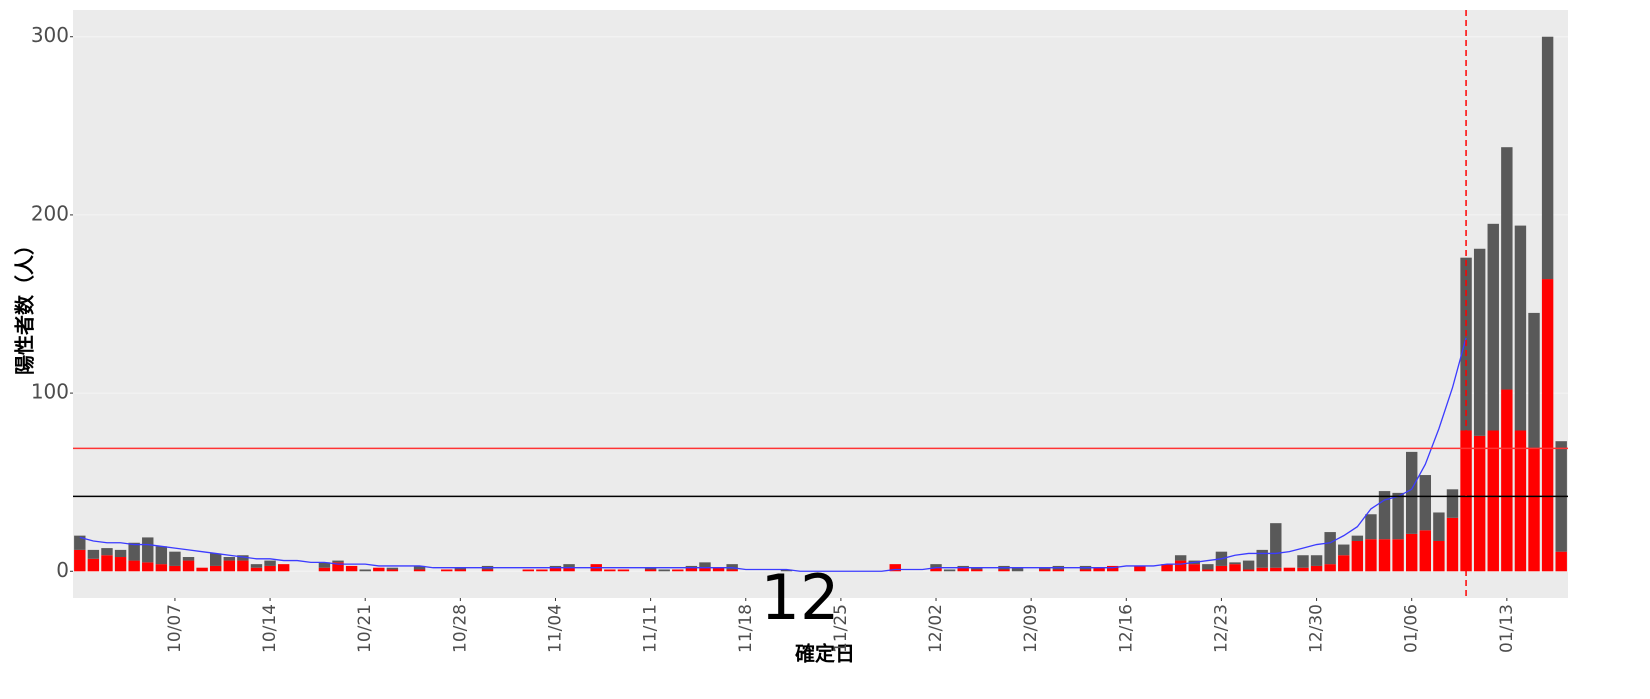  What do you see at coordinates (1031, 628) in the screenshot?
I see `x-tick-label: 12/09` at bounding box center [1031, 628].